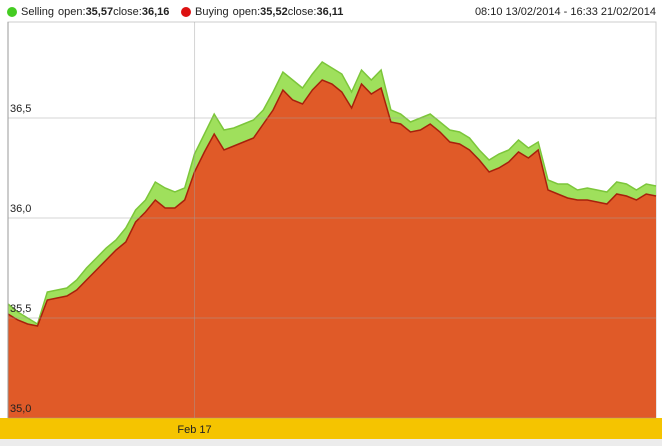  Describe the element at coordinates (331, 442) in the screenshot. I see `scroll-strip` at that location.